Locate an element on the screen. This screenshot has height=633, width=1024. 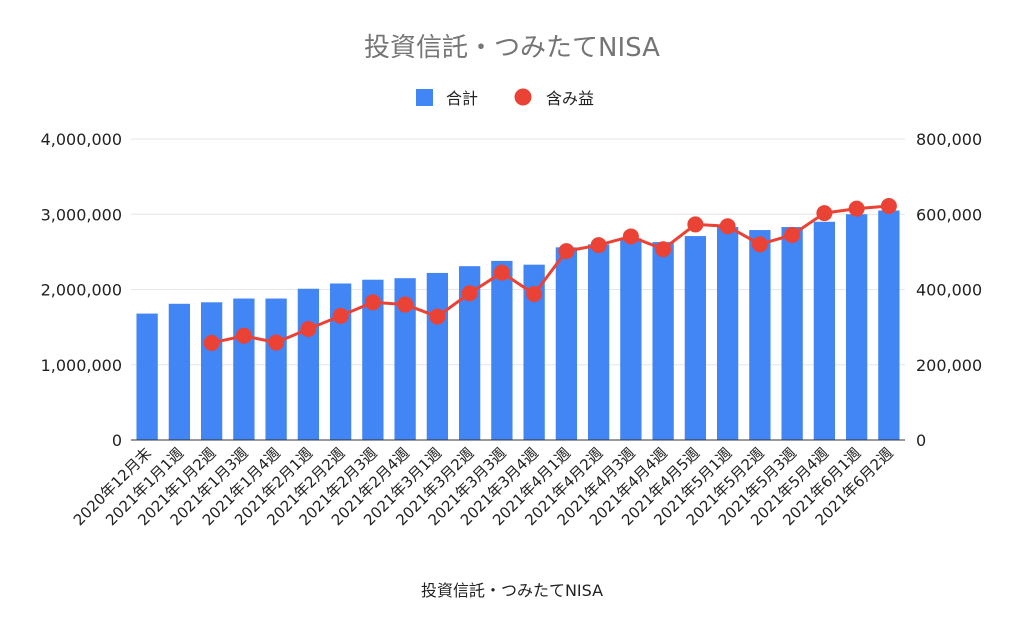
line-path is located at coordinates (550, 274).